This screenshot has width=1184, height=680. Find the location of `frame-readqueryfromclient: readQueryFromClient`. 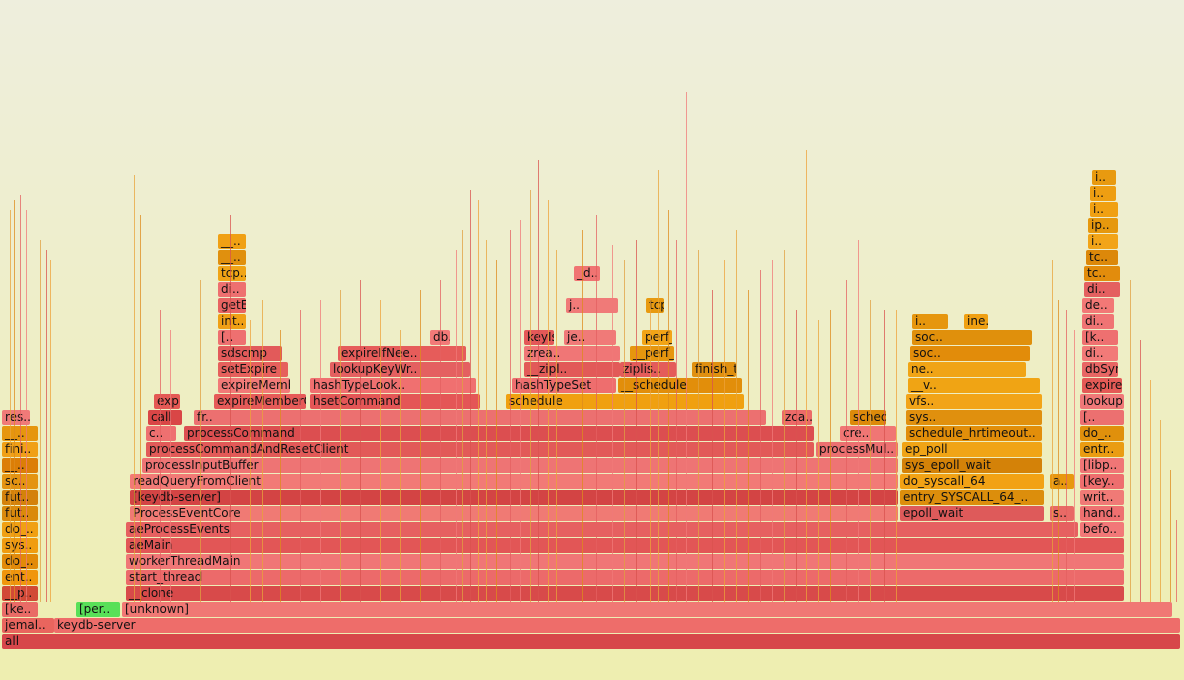

frame-readqueryfromclient: readQueryFromClient is located at coordinates (514, 481).